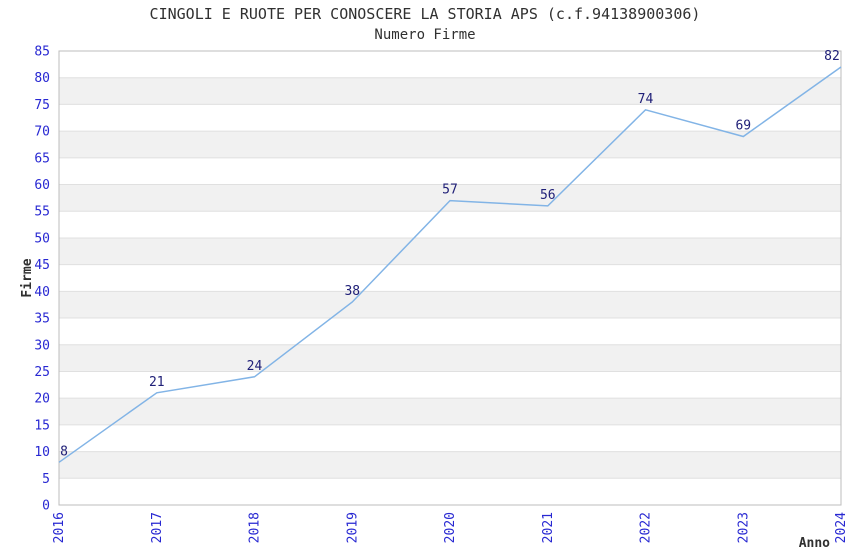 The width and height of the screenshot is (850, 550). What do you see at coordinates (42, 105) in the screenshot?
I see `y-tick-label: 75` at bounding box center [42, 105].